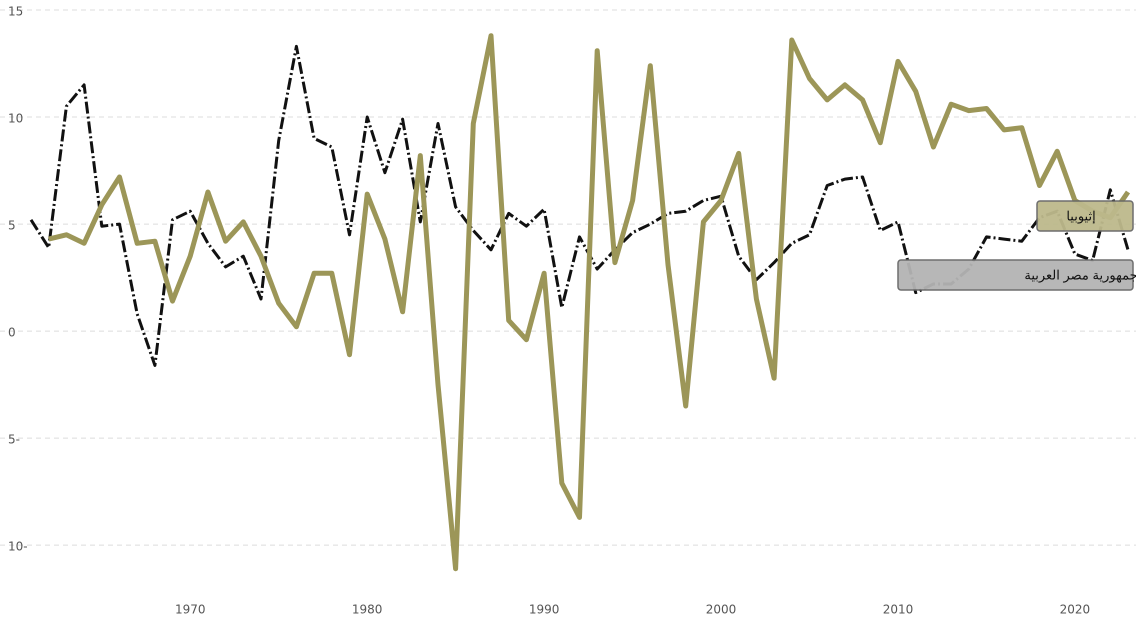  I want to click on y-tick-label: 0, so click(12, 333).